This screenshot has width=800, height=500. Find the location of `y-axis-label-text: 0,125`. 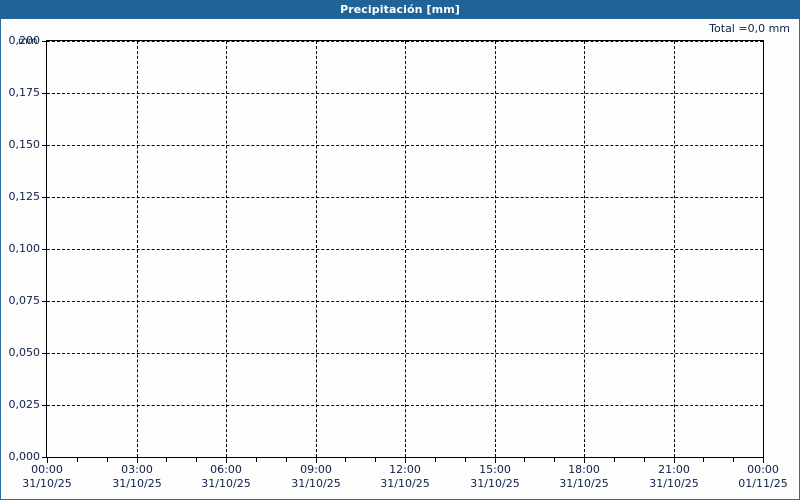

y-axis-label-text: 0,125 is located at coordinates (24, 196).